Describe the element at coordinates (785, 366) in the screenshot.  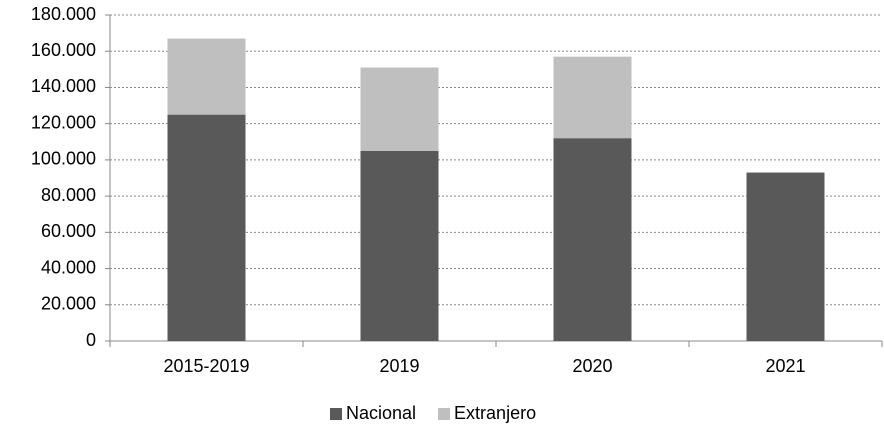
I see `x-tick-label: 2021` at that location.